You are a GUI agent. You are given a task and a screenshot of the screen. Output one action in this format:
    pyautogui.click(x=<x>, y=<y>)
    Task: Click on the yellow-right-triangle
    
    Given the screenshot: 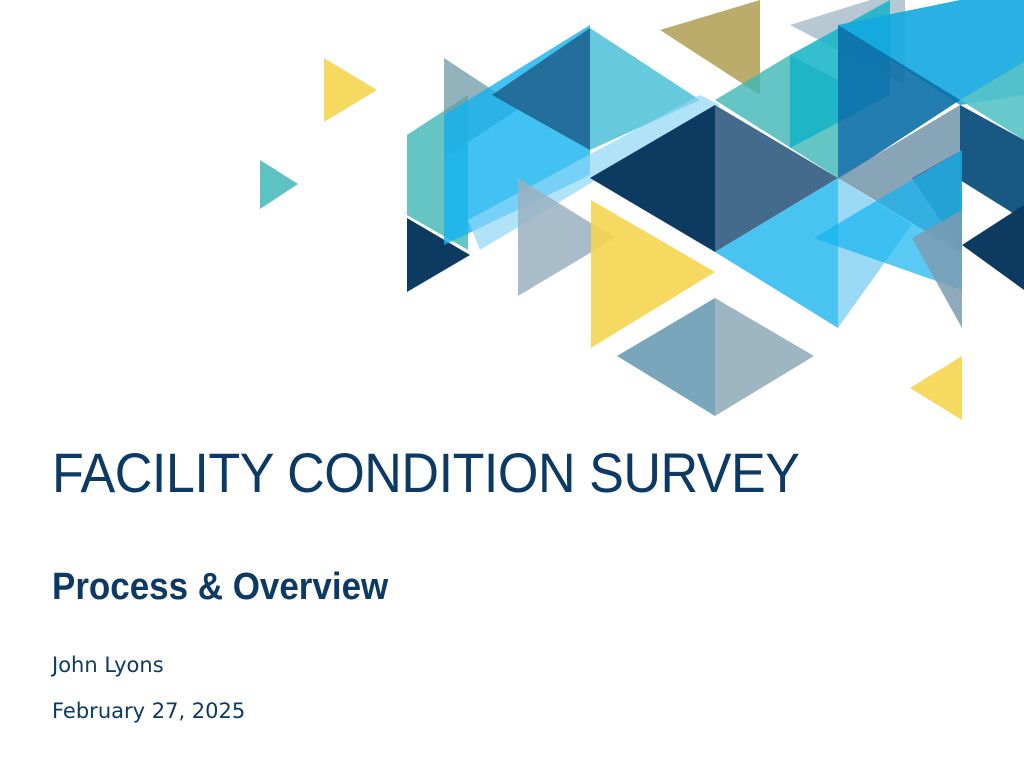 What is the action you would take?
    pyautogui.click(x=936, y=388)
    